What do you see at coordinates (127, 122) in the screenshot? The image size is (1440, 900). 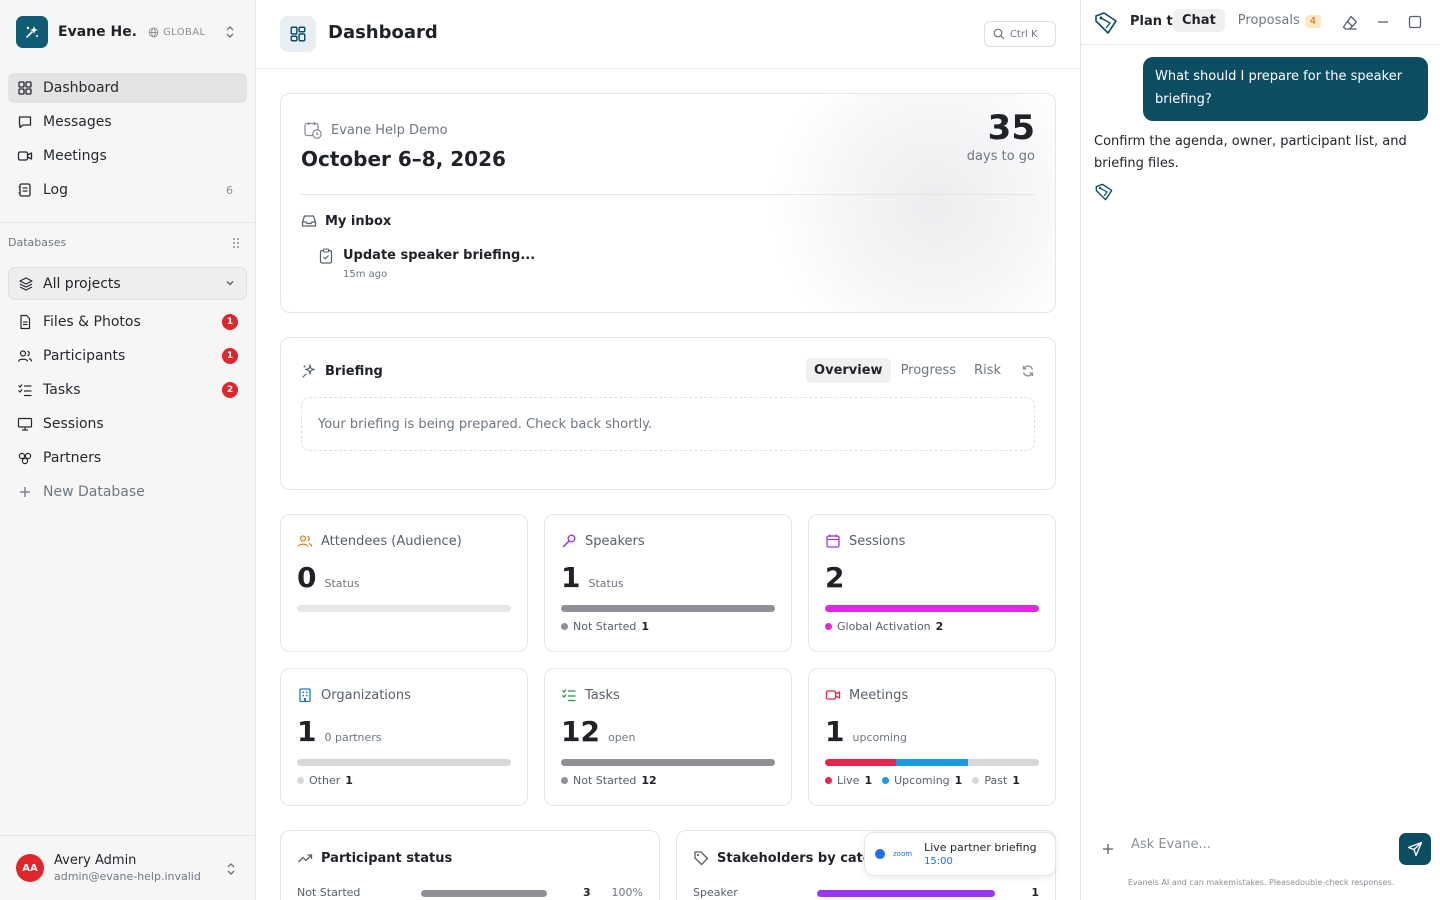 I see `nav-item-messages: Messages` at bounding box center [127, 122].